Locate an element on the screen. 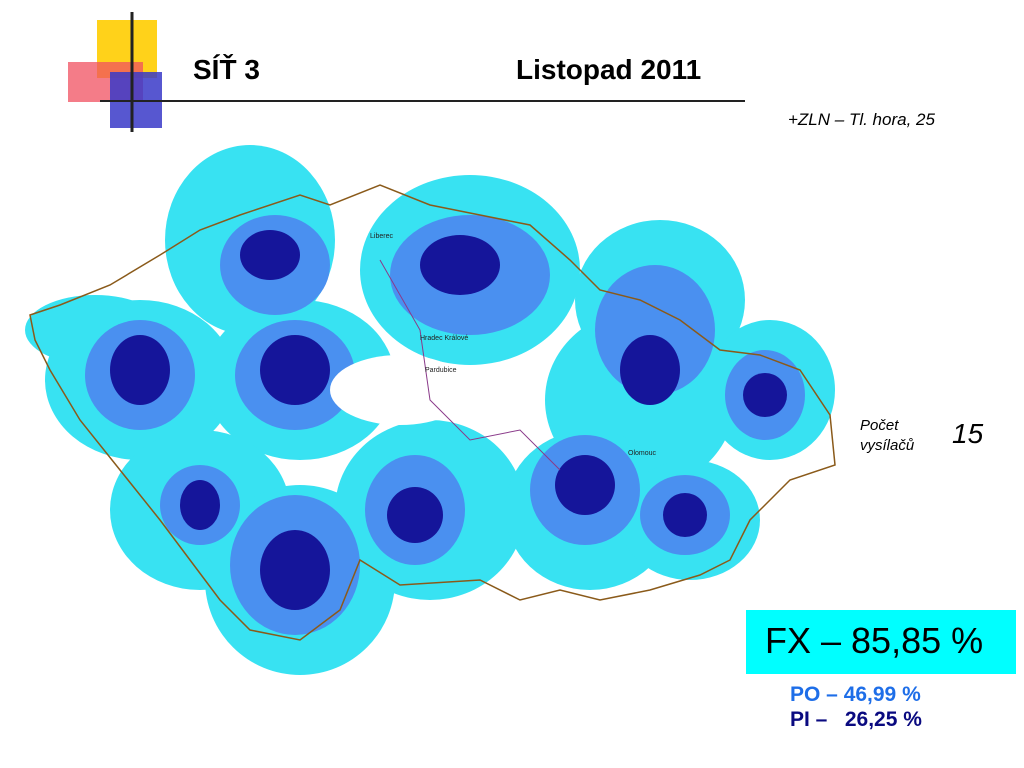  city-label: Hradec Králové is located at coordinates (444, 338).